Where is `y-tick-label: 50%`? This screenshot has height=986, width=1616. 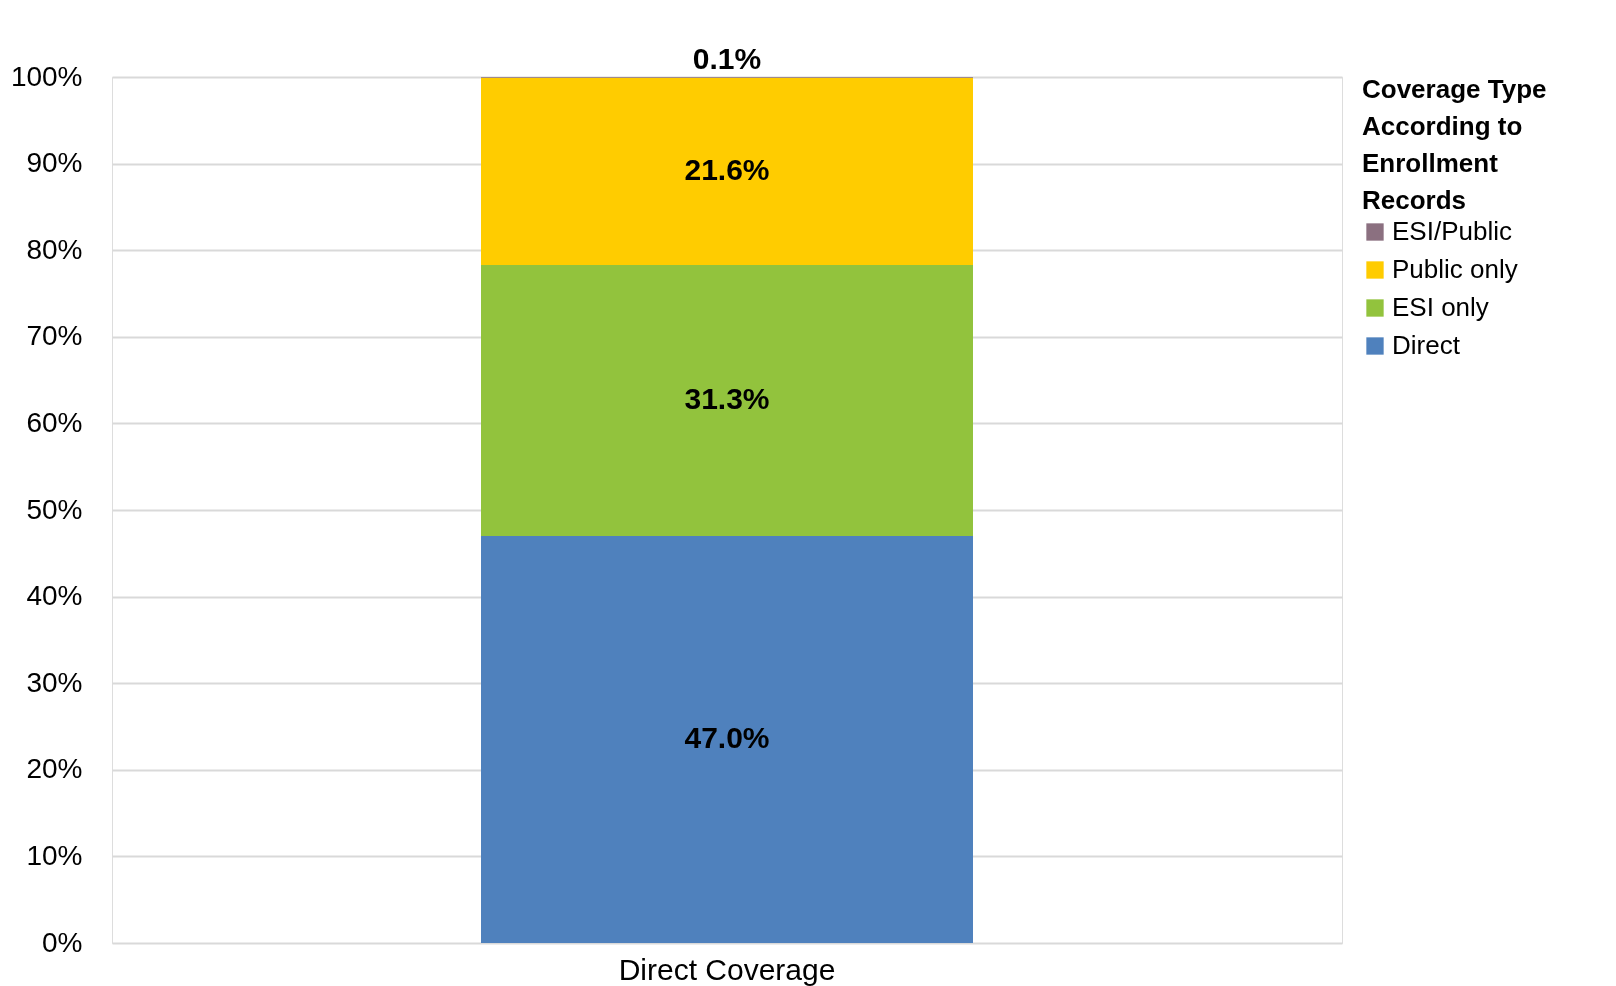 y-tick-label: 50% is located at coordinates (54, 509).